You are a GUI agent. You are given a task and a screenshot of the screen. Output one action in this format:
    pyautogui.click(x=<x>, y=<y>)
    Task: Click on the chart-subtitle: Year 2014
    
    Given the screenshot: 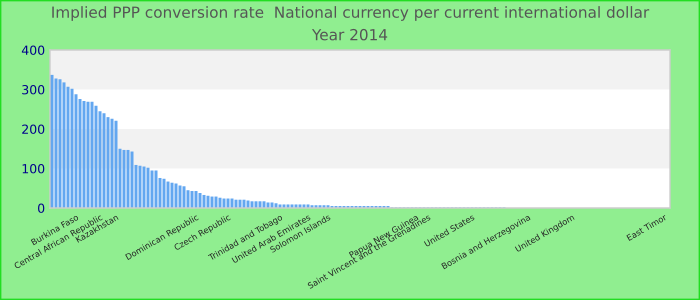 What is the action you would take?
    pyautogui.click(x=350, y=34)
    